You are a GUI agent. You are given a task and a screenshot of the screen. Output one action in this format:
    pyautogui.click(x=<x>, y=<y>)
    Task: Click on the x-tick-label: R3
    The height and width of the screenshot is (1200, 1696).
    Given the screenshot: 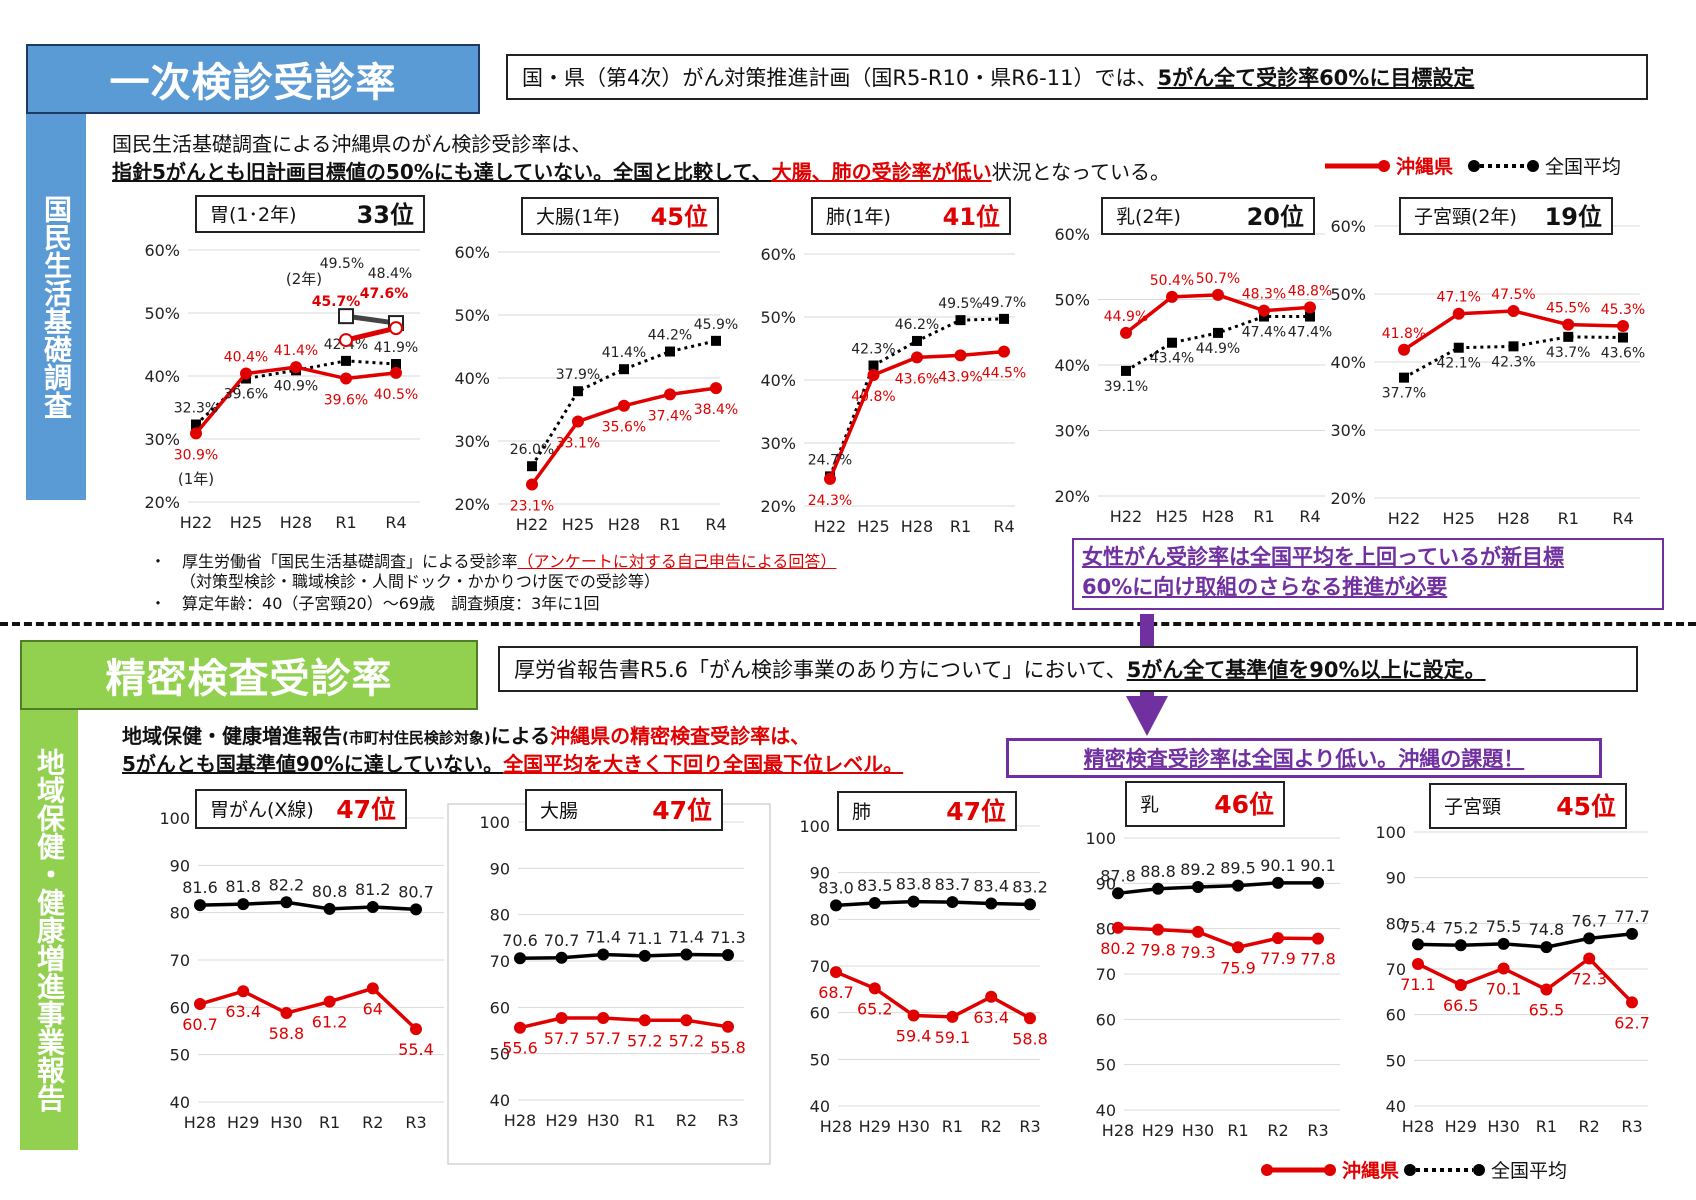 What is the action you would take?
    pyautogui.click(x=1631, y=1126)
    